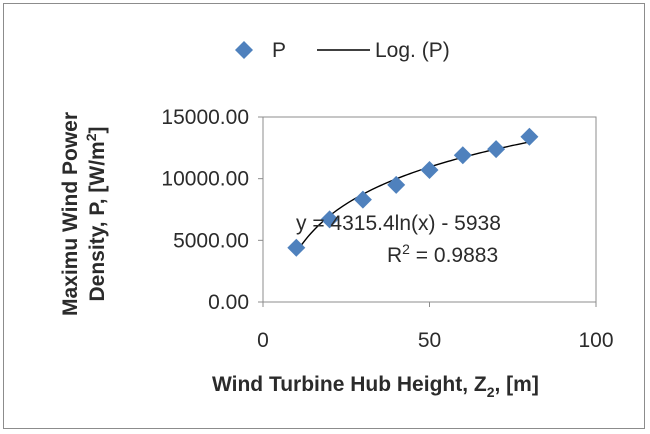 This screenshot has height=434, width=650. I want to click on svg-text: Maximu Wind Power, so click(70, 214).